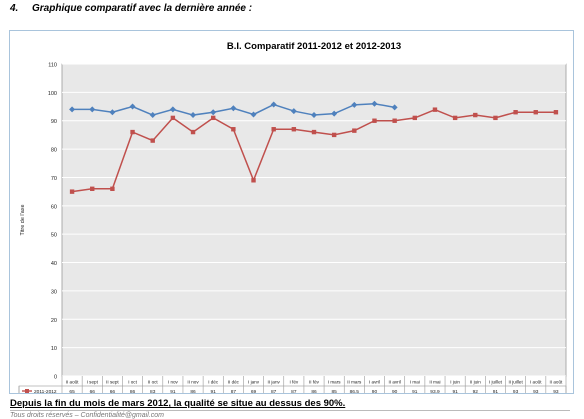  I want to click on y-tick-label: 110, so click(52, 66).